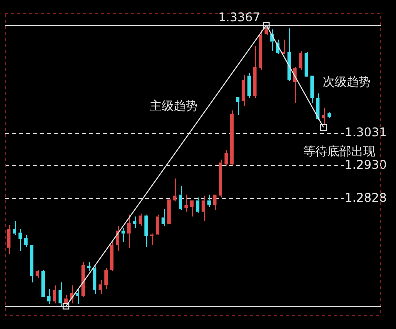 This screenshot has width=396, height=329. What do you see at coordinates (366, 197) in the screenshot?
I see `y-tick-label: 1.2828` at bounding box center [366, 197].